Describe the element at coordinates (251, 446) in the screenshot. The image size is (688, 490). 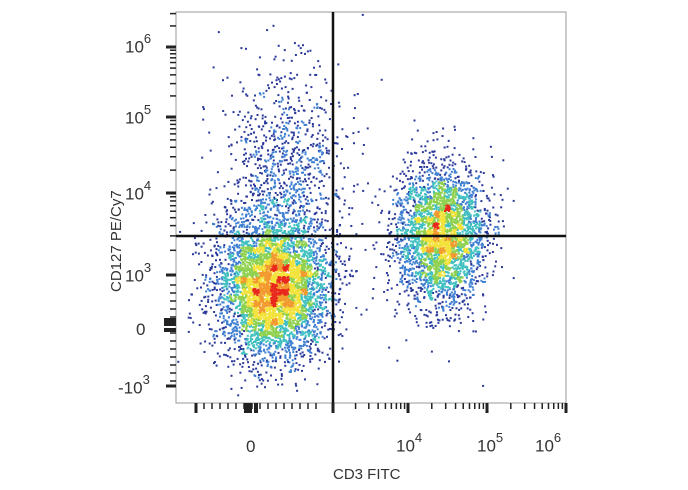
I see `x-tick-0: 0` at that location.